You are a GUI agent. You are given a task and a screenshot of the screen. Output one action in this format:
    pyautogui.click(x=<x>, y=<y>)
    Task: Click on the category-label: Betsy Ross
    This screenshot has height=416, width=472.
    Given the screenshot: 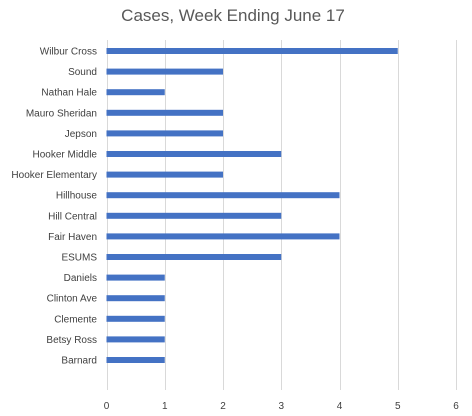 What is the action you would take?
    pyautogui.click(x=71, y=340)
    